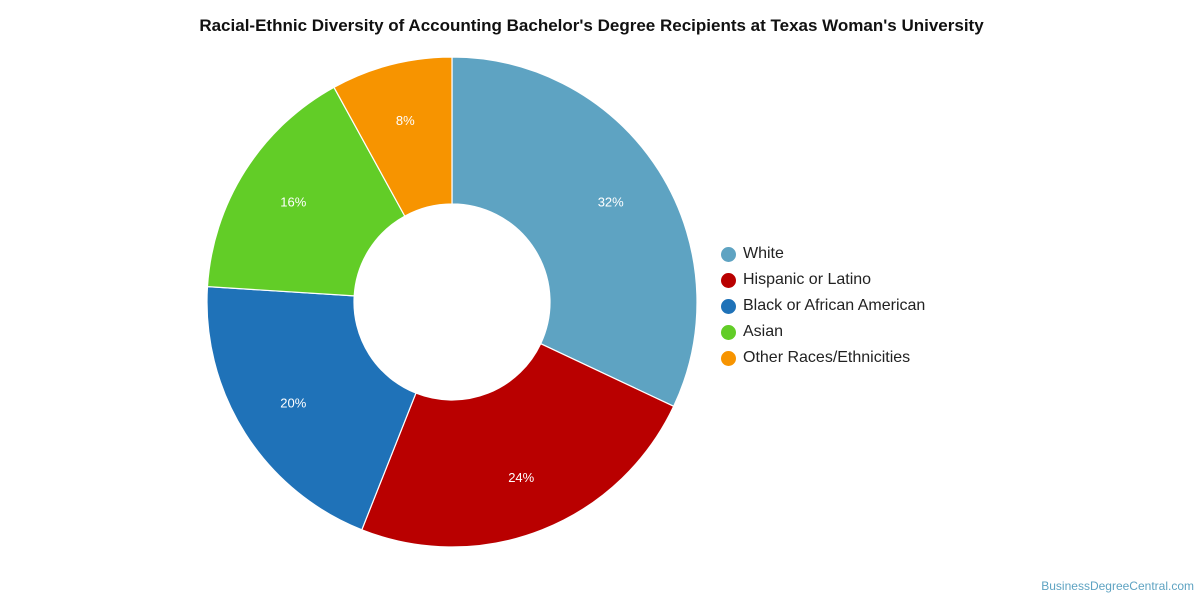 The width and height of the screenshot is (1200, 600). What do you see at coordinates (393, 136) in the screenshot?
I see `slice-other-races-ethnicities` at bounding box center [393, 136].